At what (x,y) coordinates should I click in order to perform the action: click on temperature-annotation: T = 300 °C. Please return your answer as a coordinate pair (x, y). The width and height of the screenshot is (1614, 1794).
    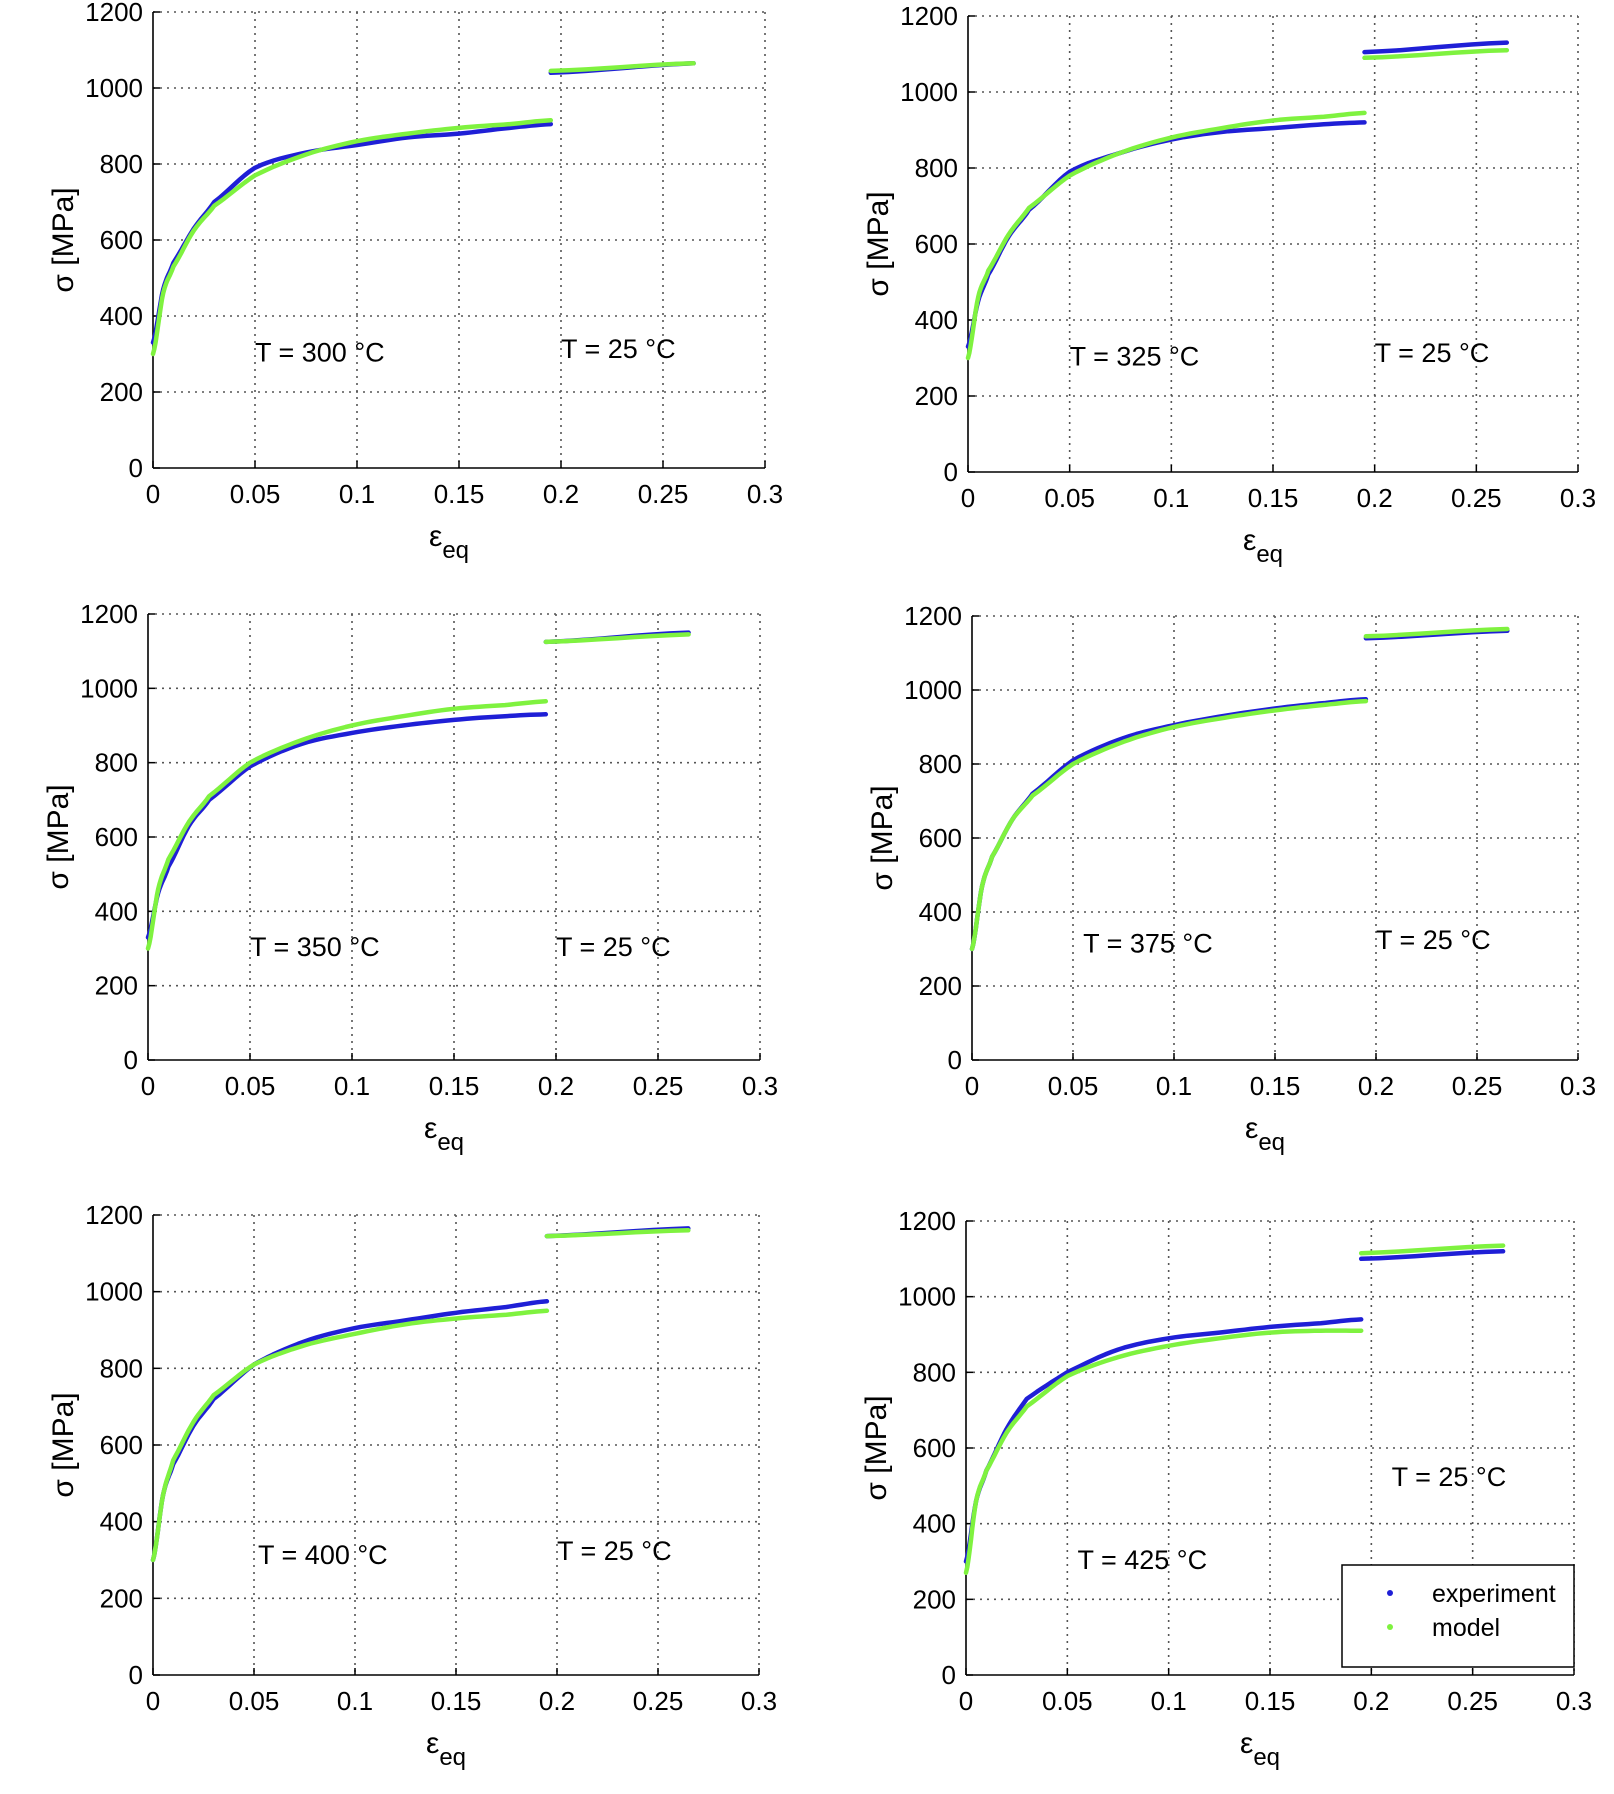
    Looking at the image, I should click on (320, 353).